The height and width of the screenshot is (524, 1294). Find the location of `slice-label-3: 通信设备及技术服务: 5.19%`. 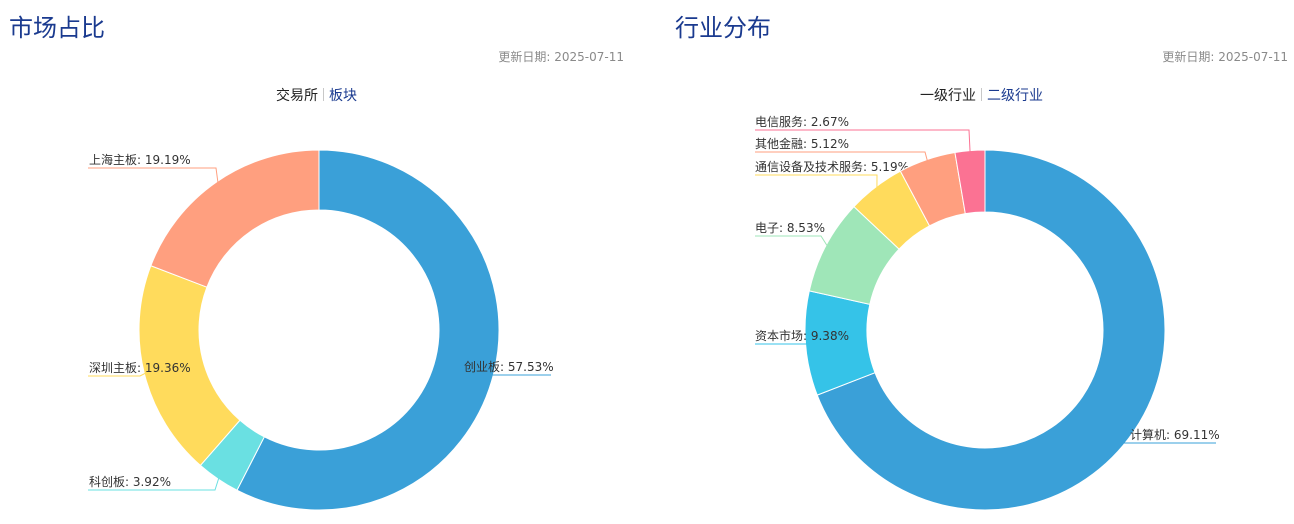

slice-label-3: 通信设备及技术服务: 5.19% is located at coordinates (832, 166).